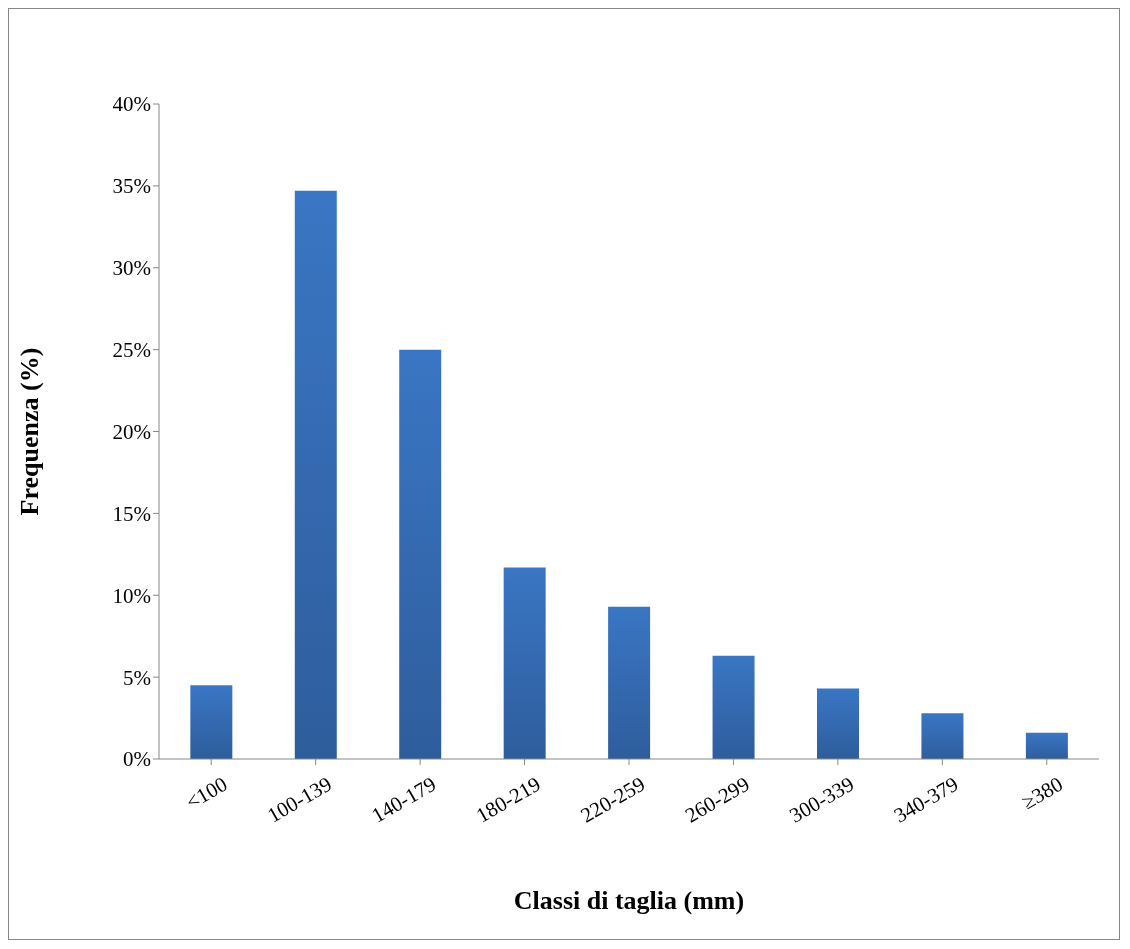  Describe the element at coordinates (206, 793) in the screenshot. I see `x-tick-label: <100` at that location.